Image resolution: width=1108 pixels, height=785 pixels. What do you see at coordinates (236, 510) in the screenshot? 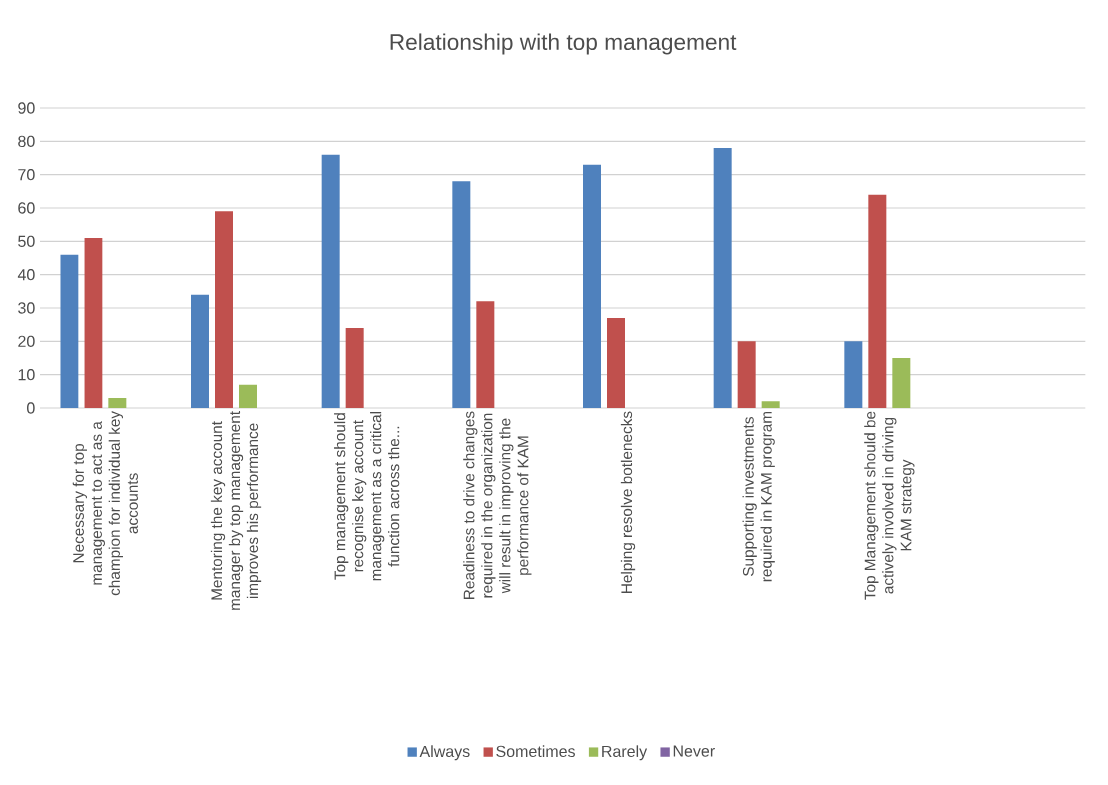
I see `x-tick-label: Mentoring the key account manager by top management improves his performance` at bounding box center [236, 510].